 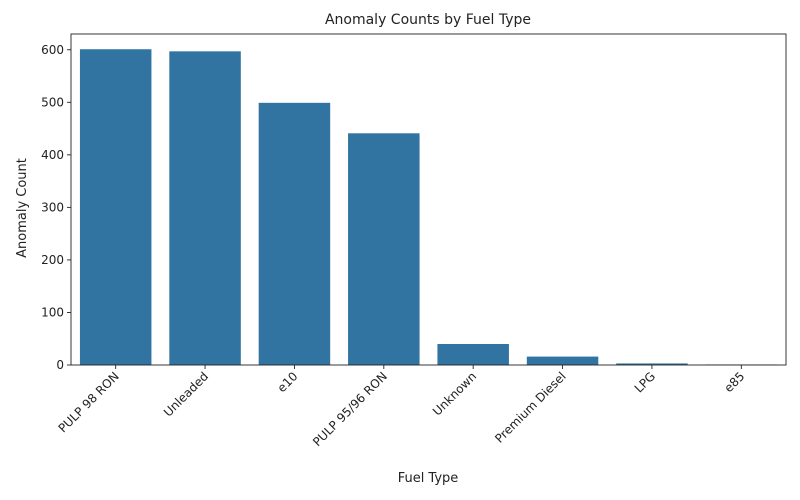 I want to click on x-tick-label: Unleaded, so click(x=186, y=394).